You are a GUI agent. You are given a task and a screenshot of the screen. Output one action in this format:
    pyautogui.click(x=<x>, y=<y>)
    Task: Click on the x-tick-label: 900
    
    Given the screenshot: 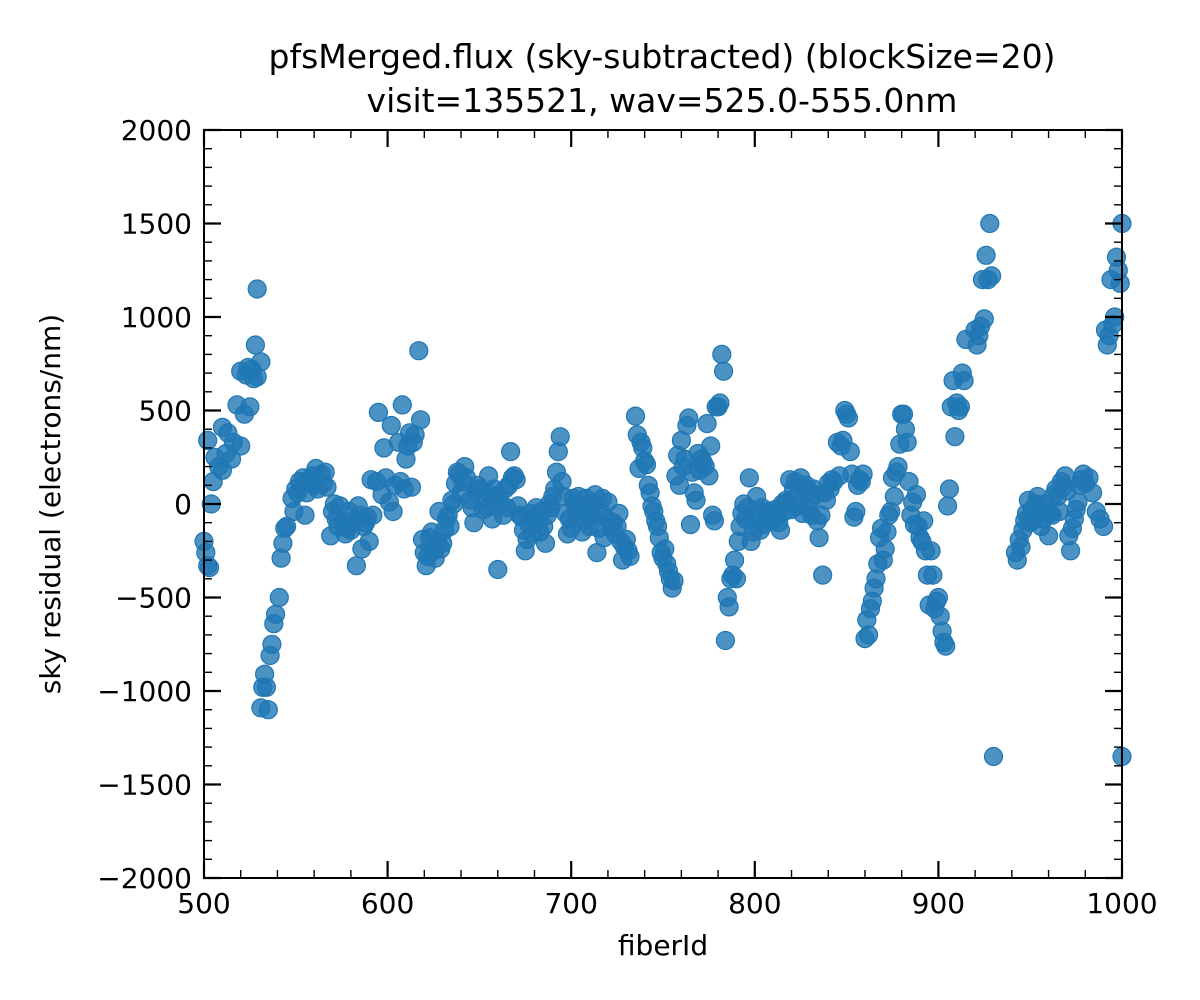 What is the action you would take?
    pyautogui.click(x=938, y=903)
    